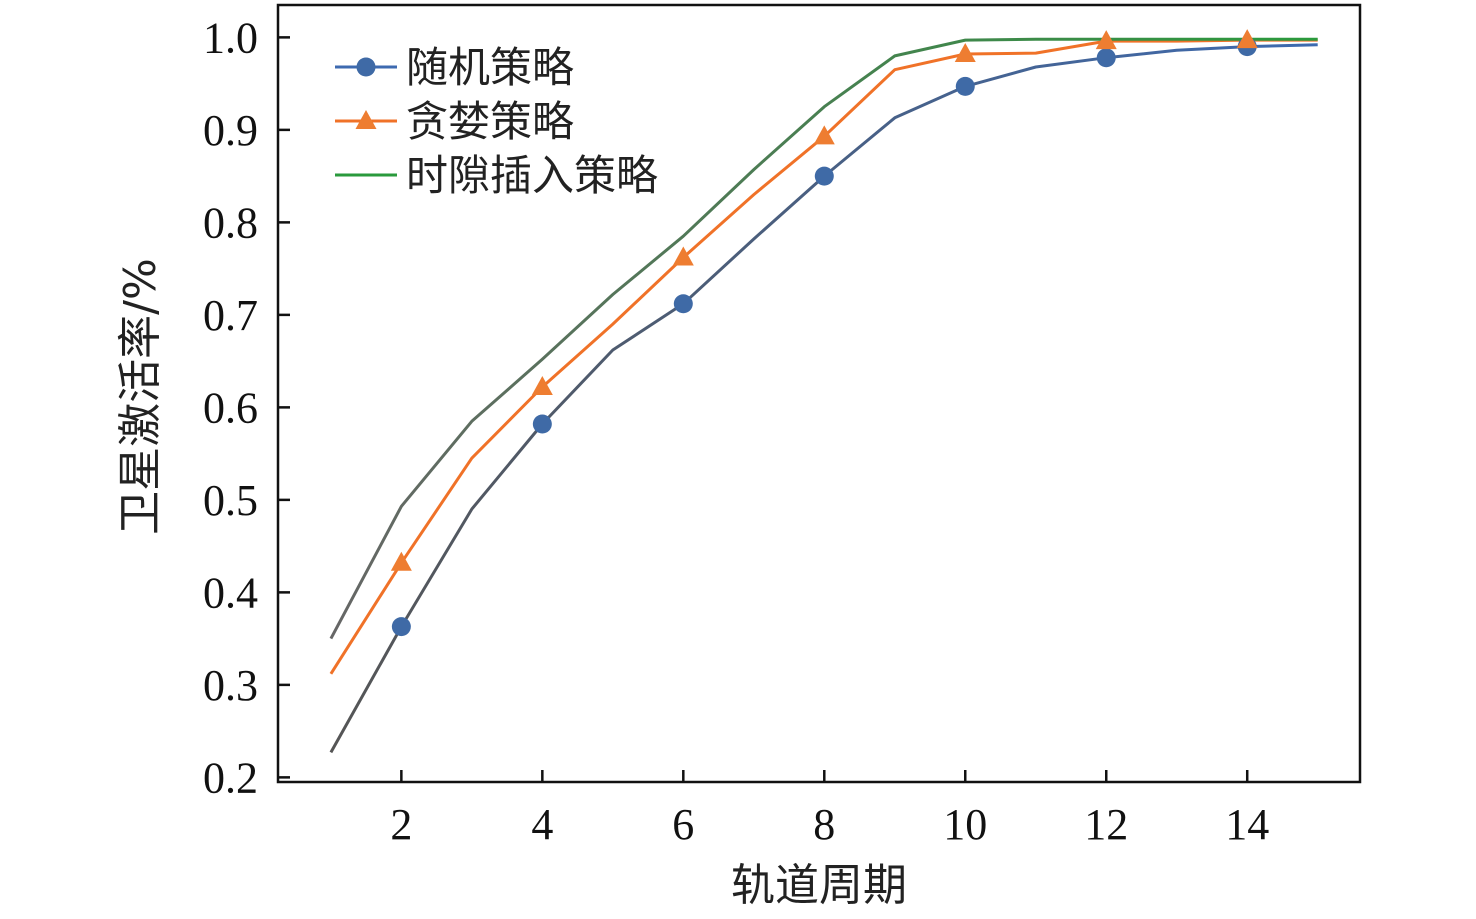  What do you see at coordinates (965, 824) in the screenshot?
I see `x-tick-label: 10` at bounding box center [965, 824].